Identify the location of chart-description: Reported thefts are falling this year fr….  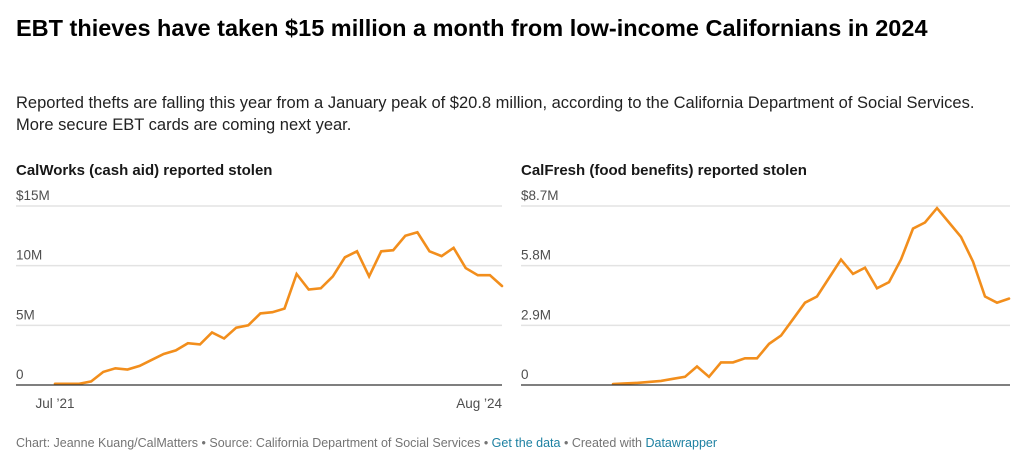
(495, 114).